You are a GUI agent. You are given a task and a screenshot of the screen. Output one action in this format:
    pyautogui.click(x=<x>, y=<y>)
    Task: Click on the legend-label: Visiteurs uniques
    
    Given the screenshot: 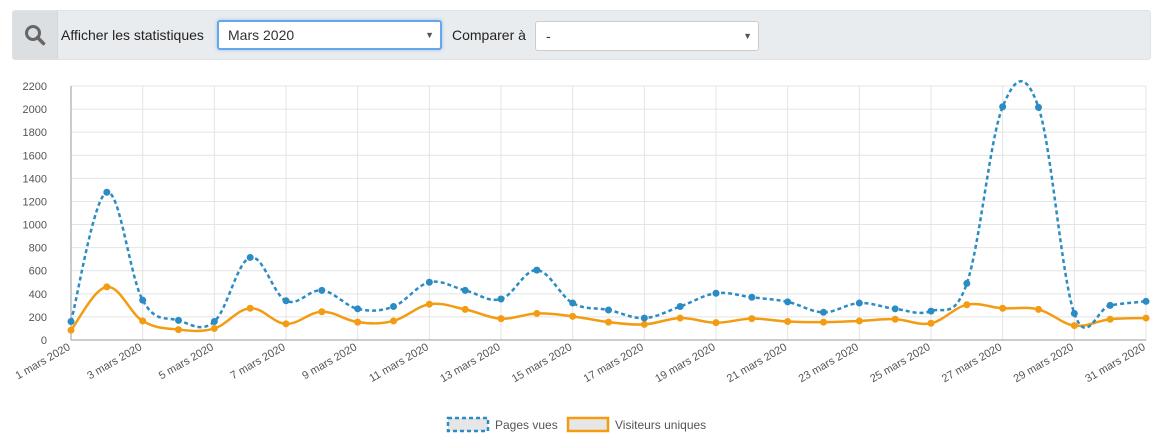 What is the action you would take?
    pyautogui.click(x=660, y=425)
    